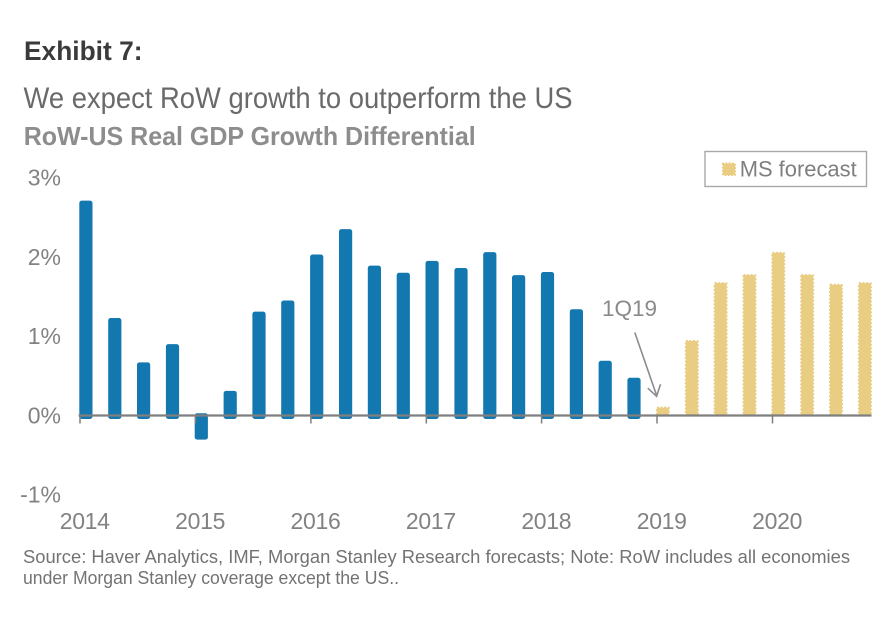 This screenshot has width=895, height=618. Describe the element at coordinates (40, 495) in the screenshot. I see `svg-text: -1%` at that location.